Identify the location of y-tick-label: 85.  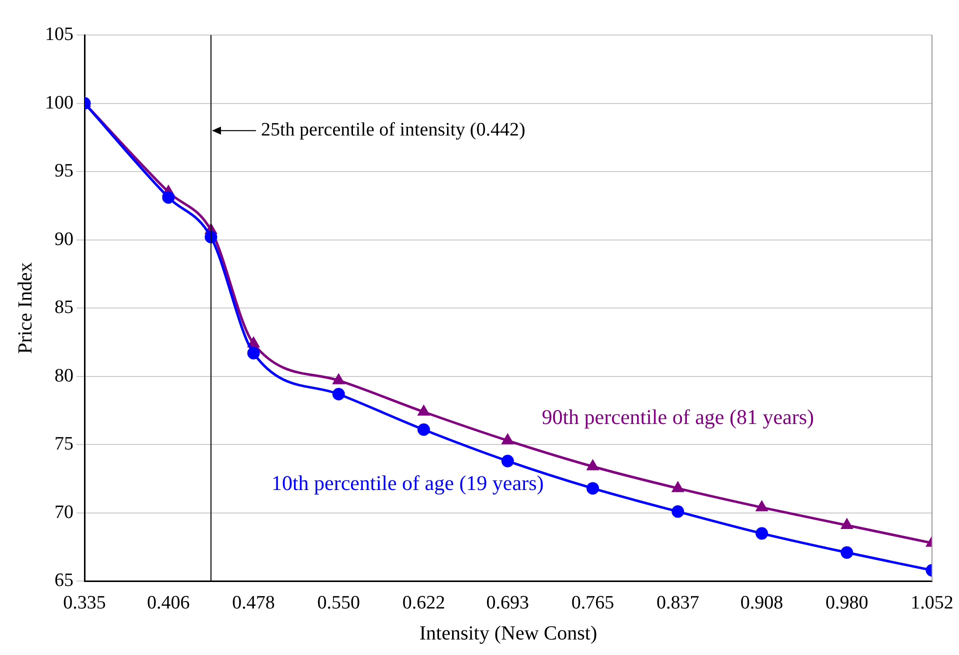
(64, 307).